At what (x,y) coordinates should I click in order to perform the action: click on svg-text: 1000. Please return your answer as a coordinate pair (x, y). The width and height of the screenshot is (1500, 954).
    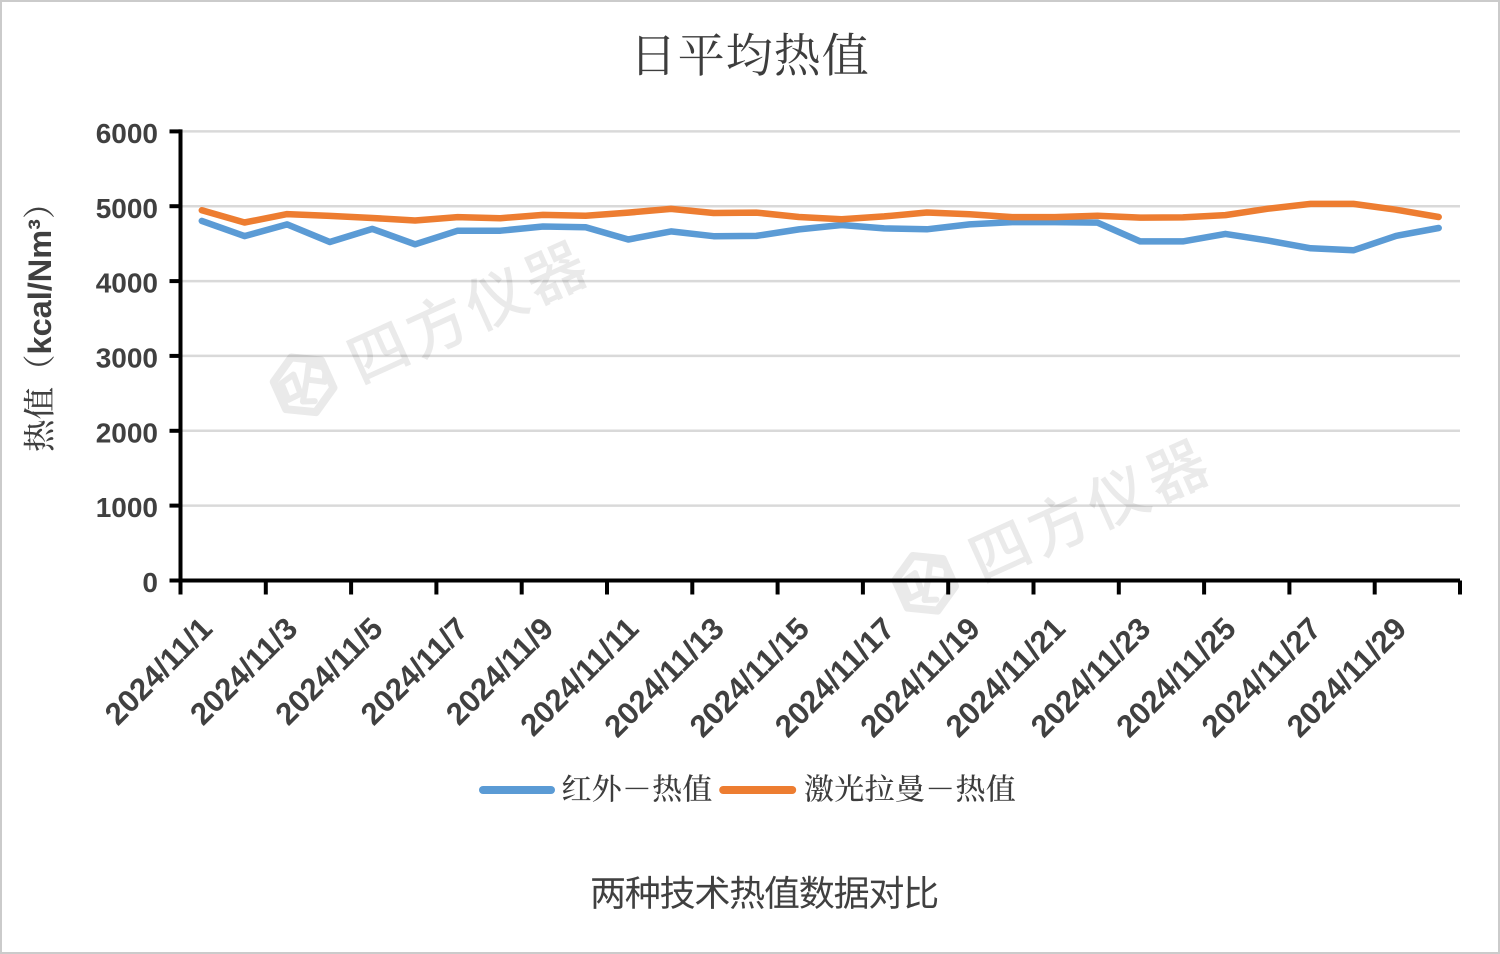
    Looking at the image, I should click on (127, 507).